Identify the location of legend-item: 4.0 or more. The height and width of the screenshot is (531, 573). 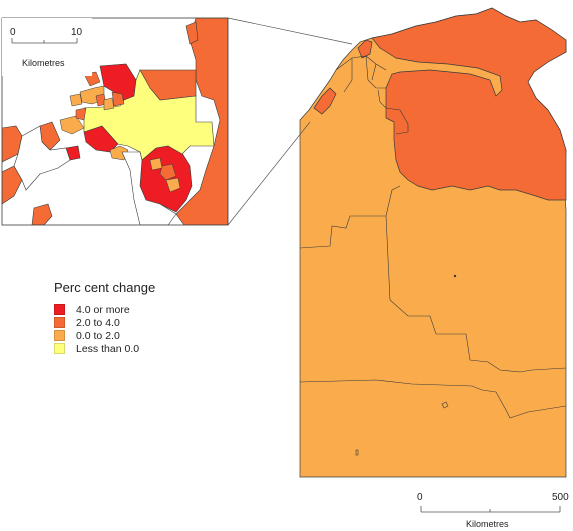
(134, 309).